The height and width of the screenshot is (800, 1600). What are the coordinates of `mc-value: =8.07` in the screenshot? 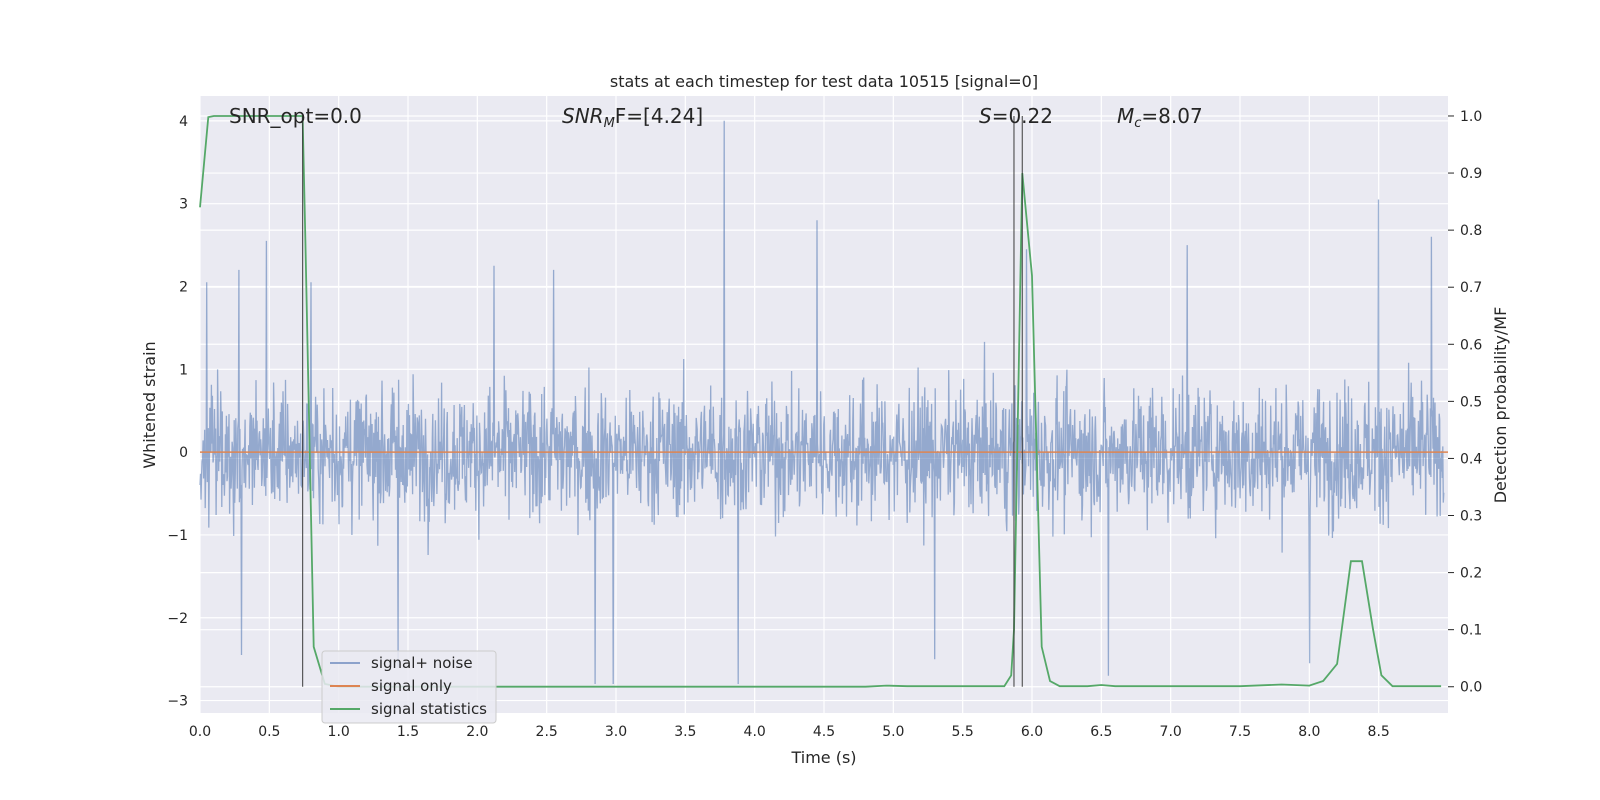 It's located at (1172, 116).